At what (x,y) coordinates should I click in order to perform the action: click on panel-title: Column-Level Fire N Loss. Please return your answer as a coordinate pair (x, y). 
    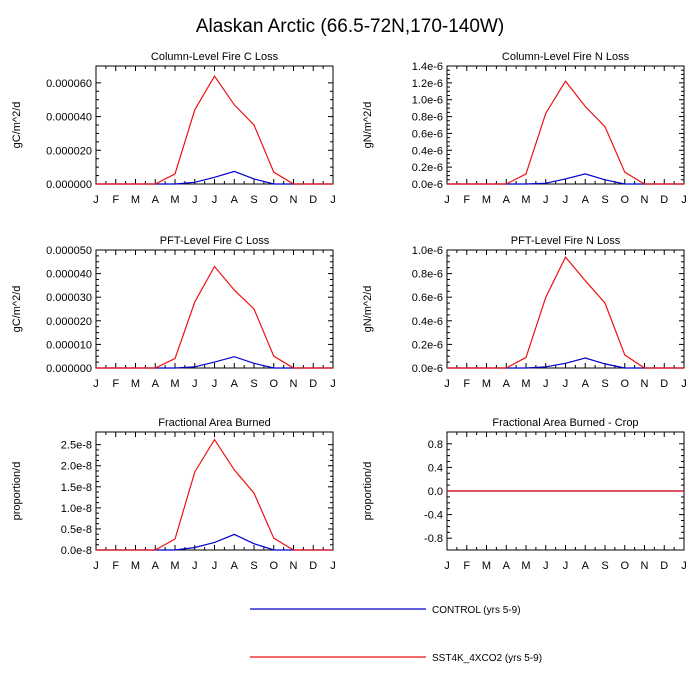
    Looking at the image, I should click on (566, 57).